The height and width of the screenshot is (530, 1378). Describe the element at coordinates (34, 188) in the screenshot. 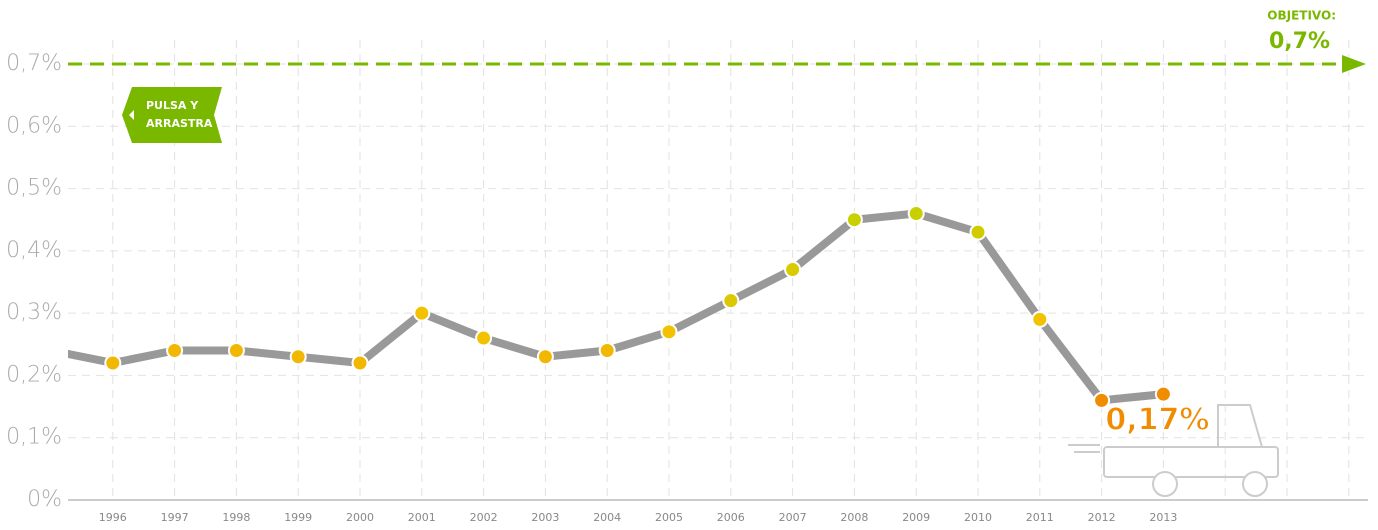

I see `y-tick-label: 0,5%` at that location.